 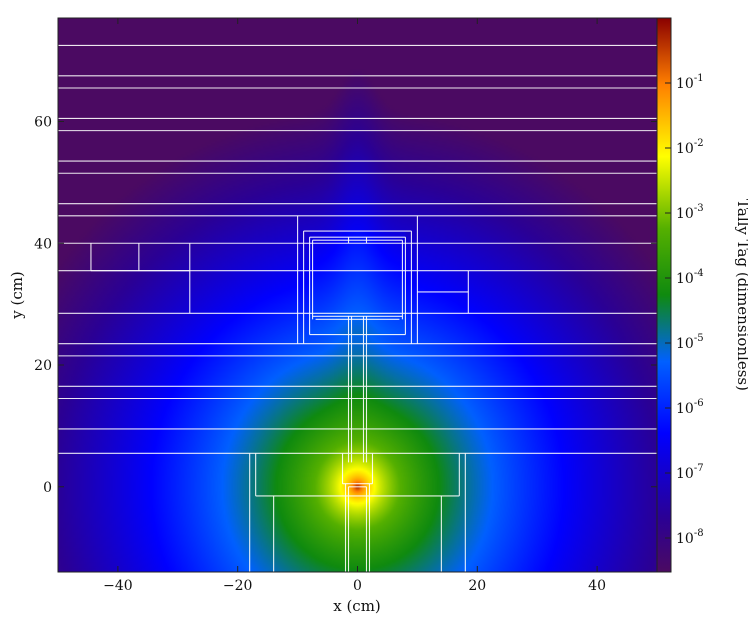 I want to click on colorbar-tick-label: 10⁻⁷, so click(x=690, y=472).